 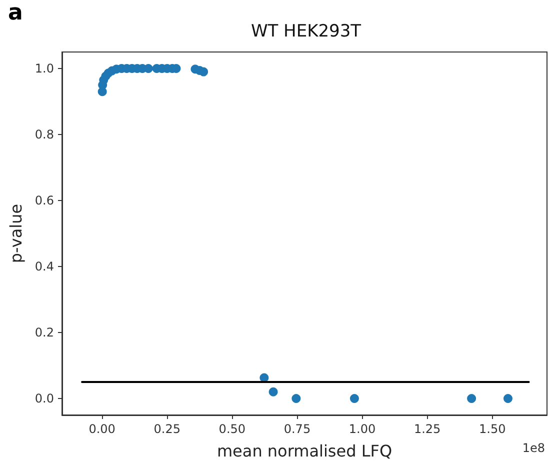 What do you see at coordinates (534, 448) in the screenshot?
I see `text: 1e8` at bounding box center [534, 448].